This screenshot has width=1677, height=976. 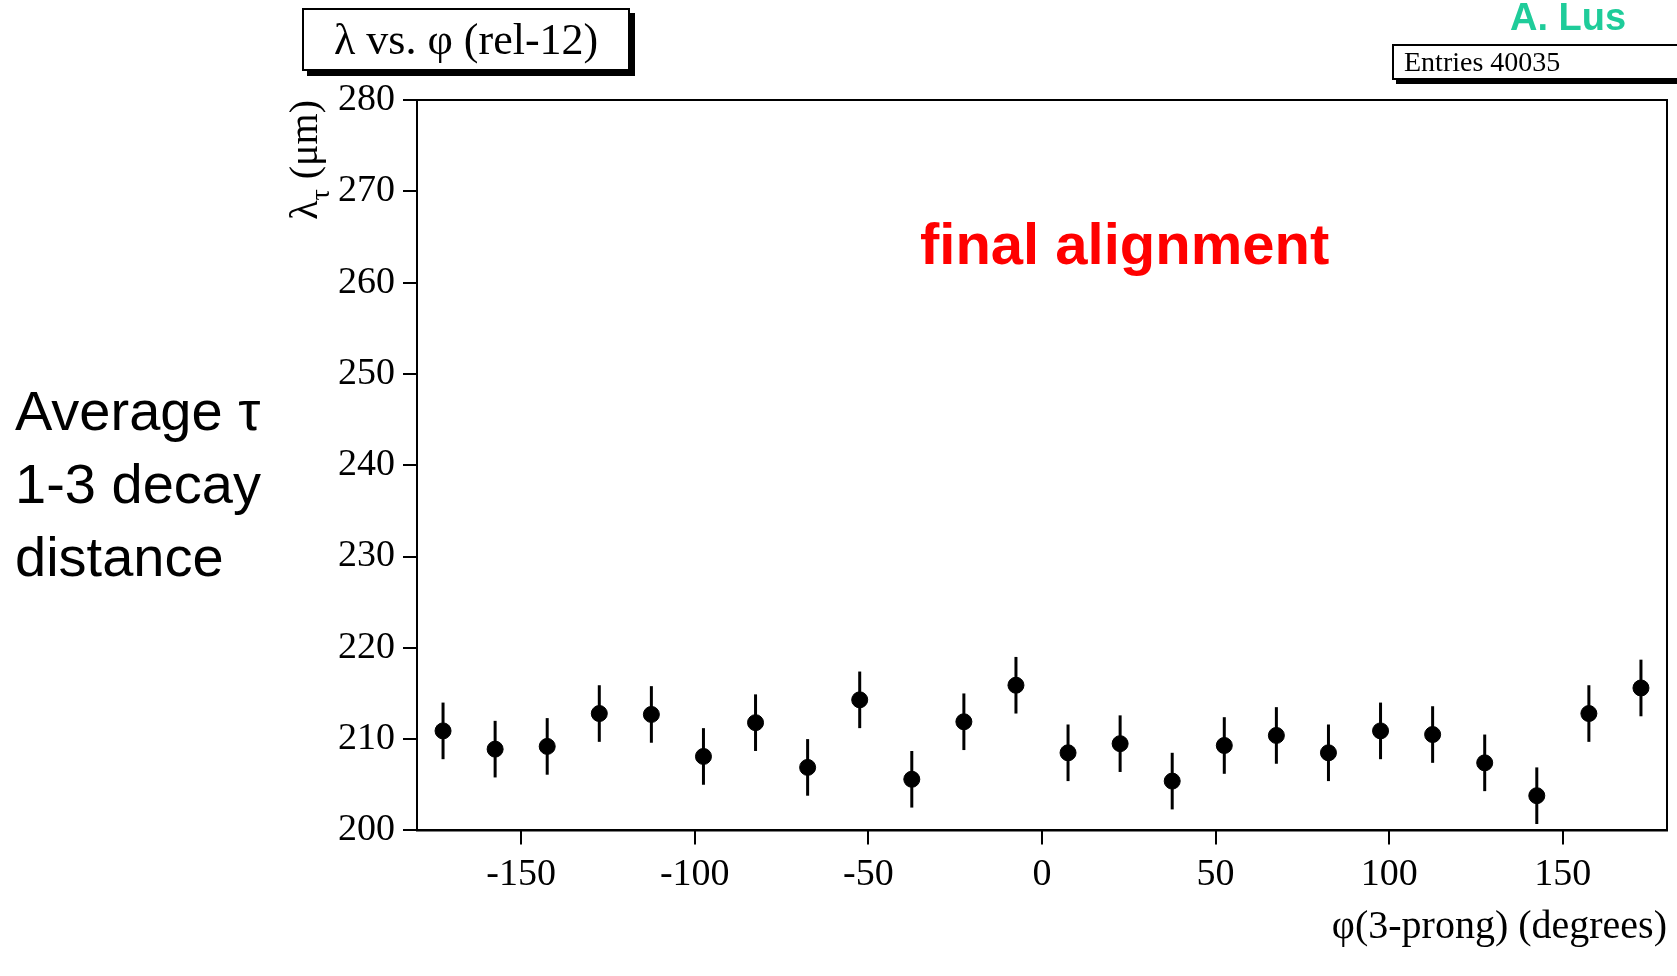 I want to click on y-tick-label: 220, so click(x=366, y=644).